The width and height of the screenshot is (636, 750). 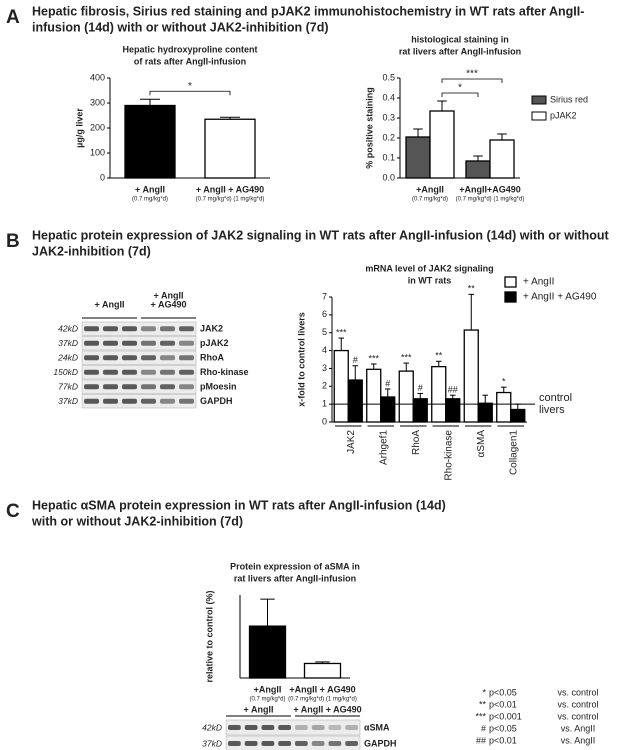 What do you see at coordinates (97, 77) in the screenshot?
I see `y-tick-label: 400` at bounding box center [97, 77].